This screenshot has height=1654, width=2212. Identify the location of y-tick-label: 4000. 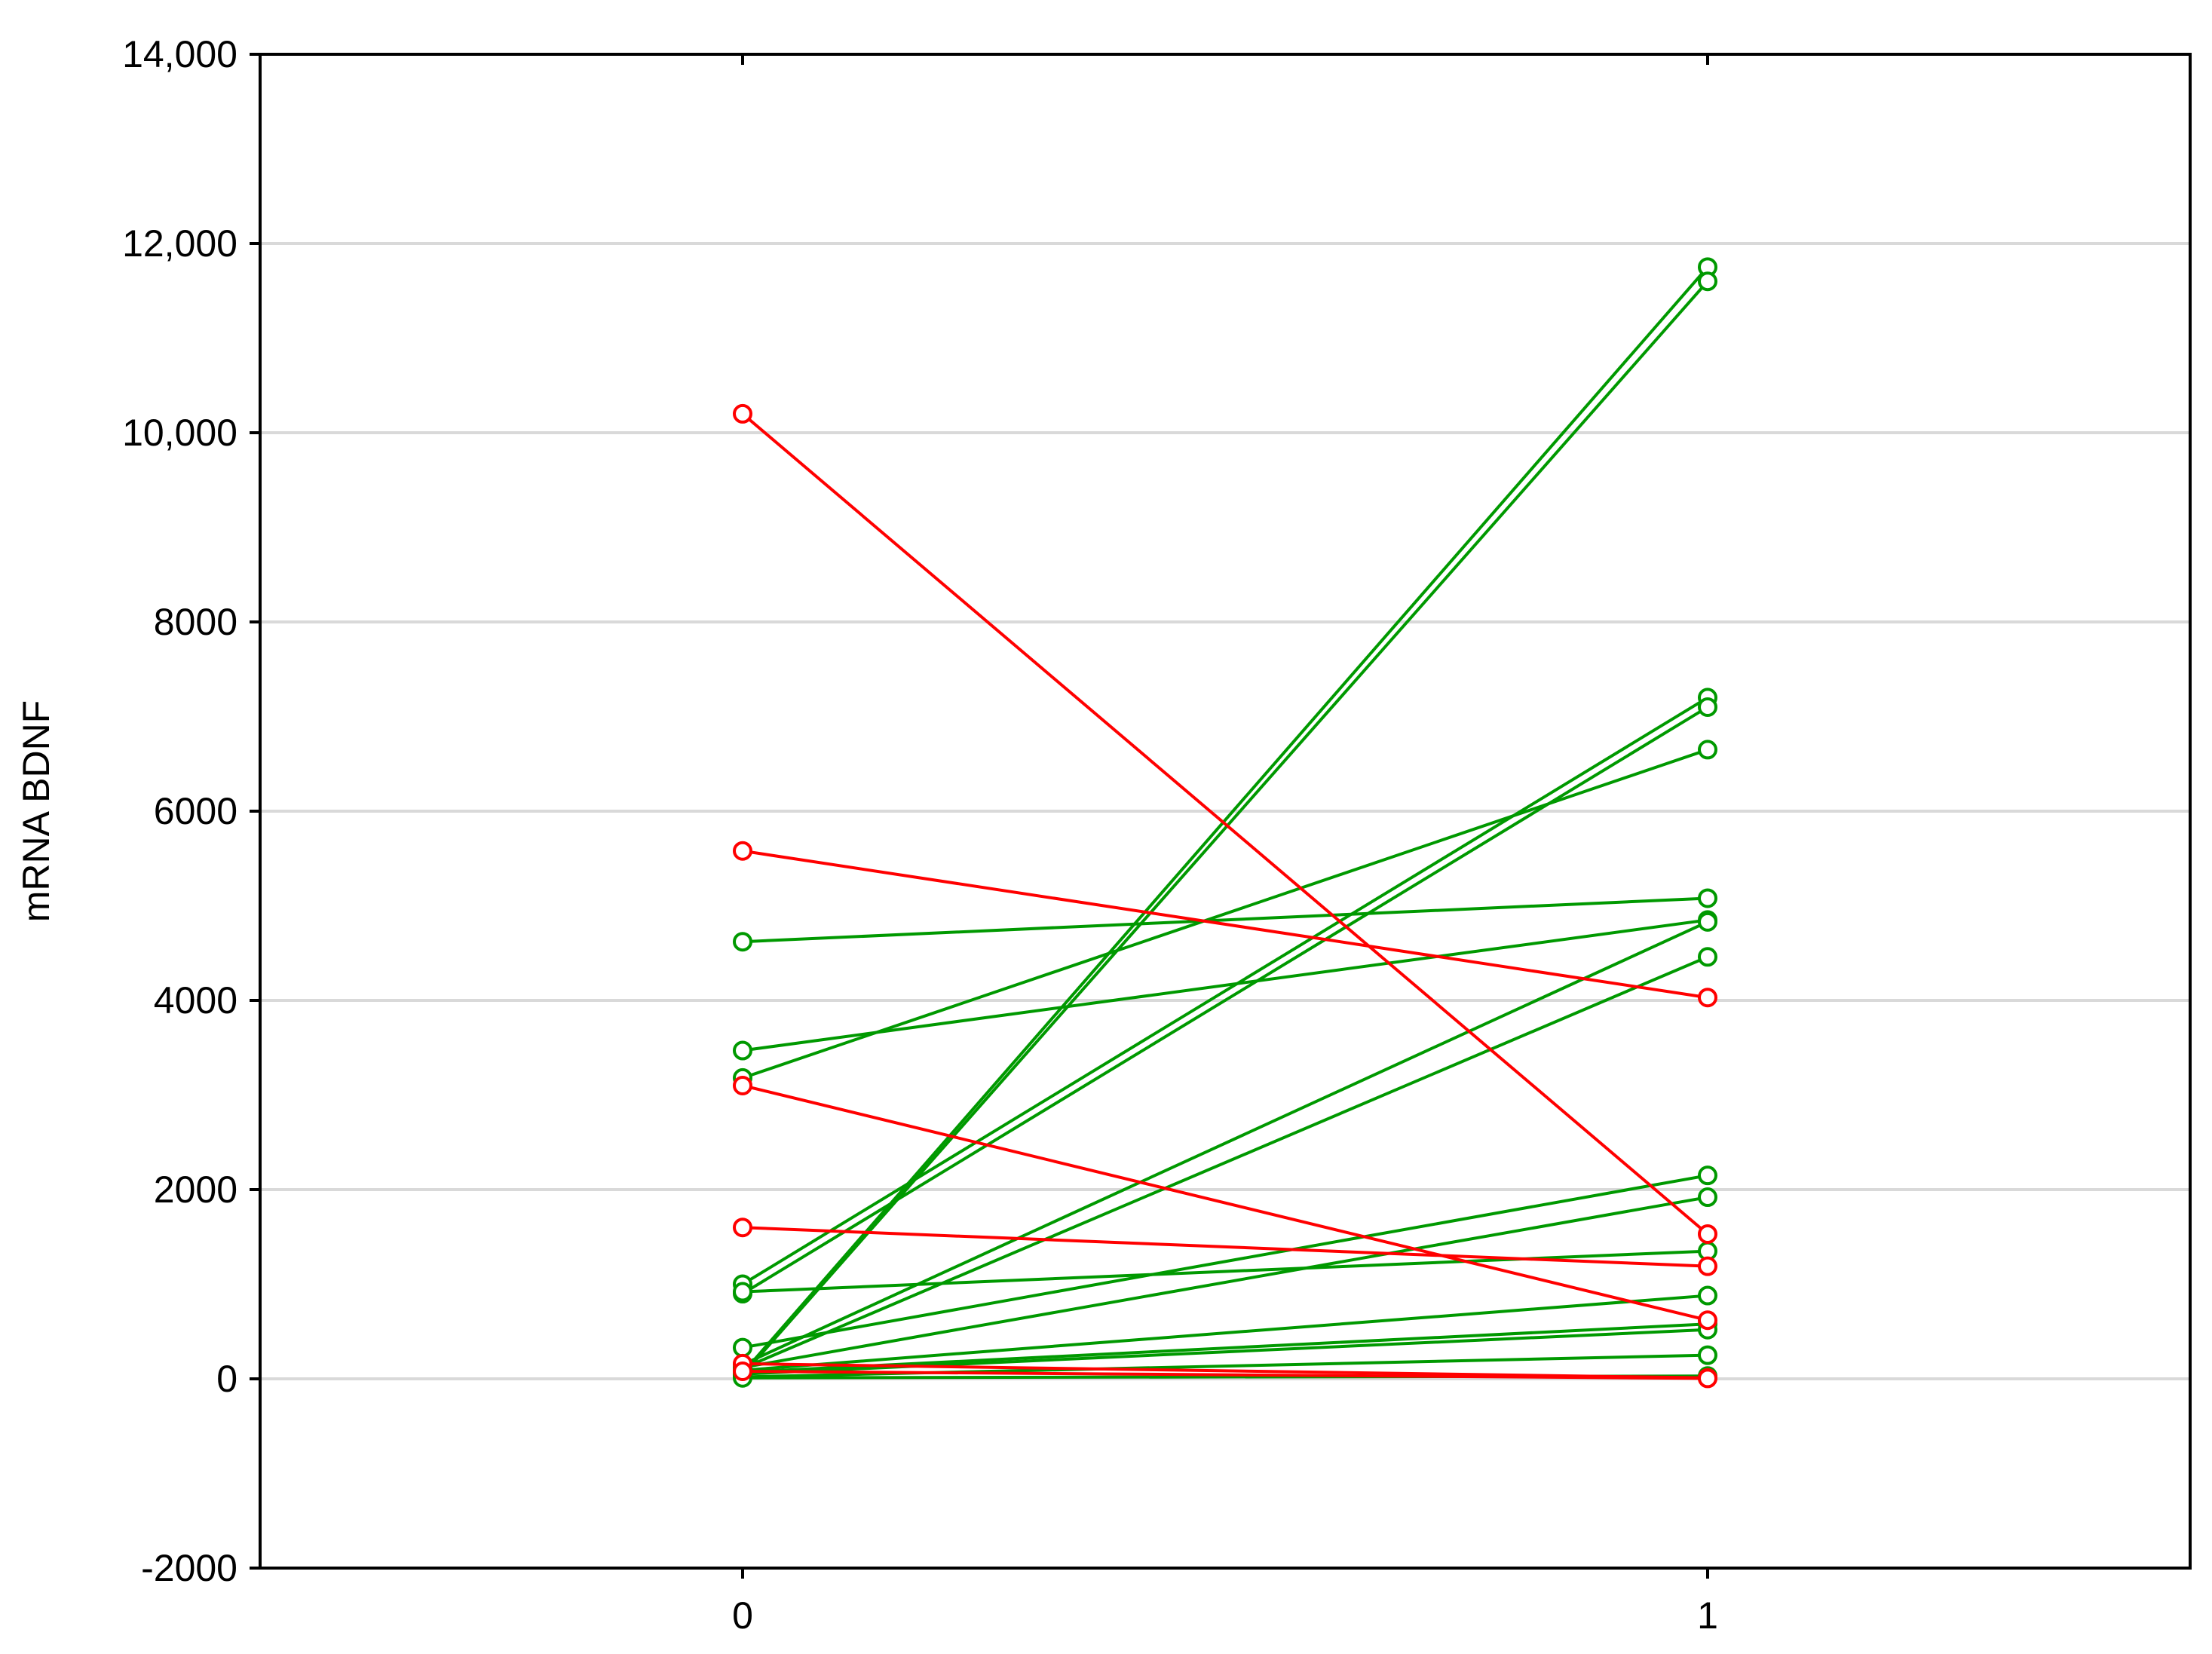
(195, 1000).